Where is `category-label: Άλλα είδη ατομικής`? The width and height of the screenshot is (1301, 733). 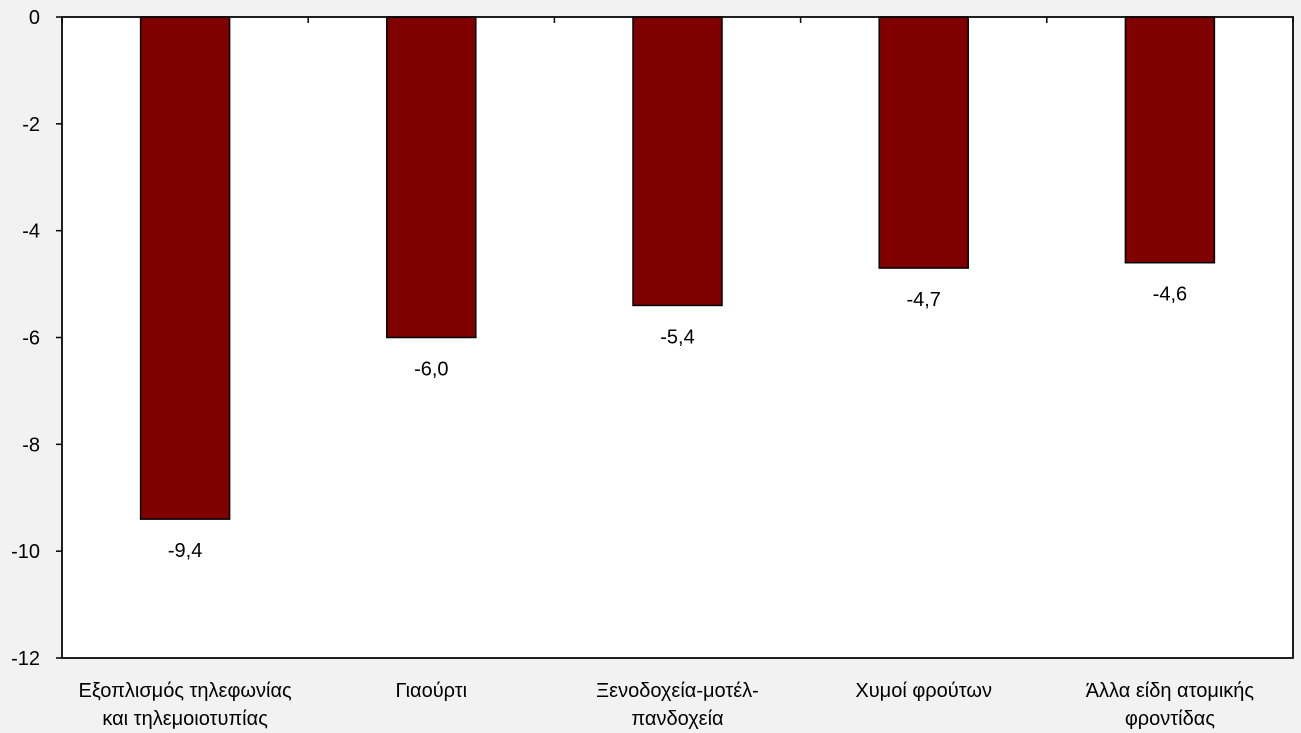
category-label: Άλλα είδη ατομικής is located at coordinates (1170, 691).